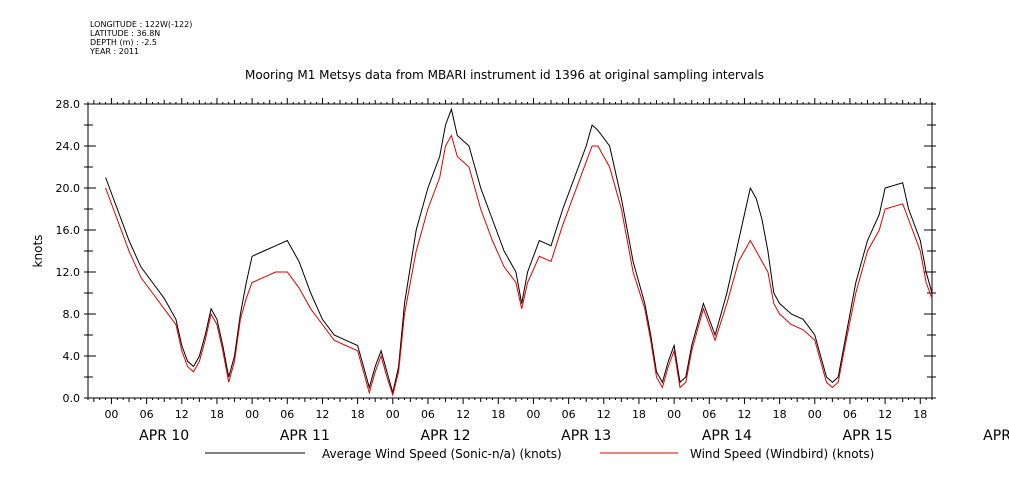  Describe the element at coordinates (68, 146) in the screenshot. I see `y-tick-label: 24.0` at that location.